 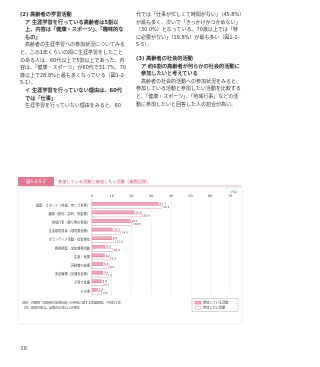 What do you see at coordinates (81, 265) in the screenshot?
I see `category-label: 高齢者の支援` at bounding box center [81, 265].